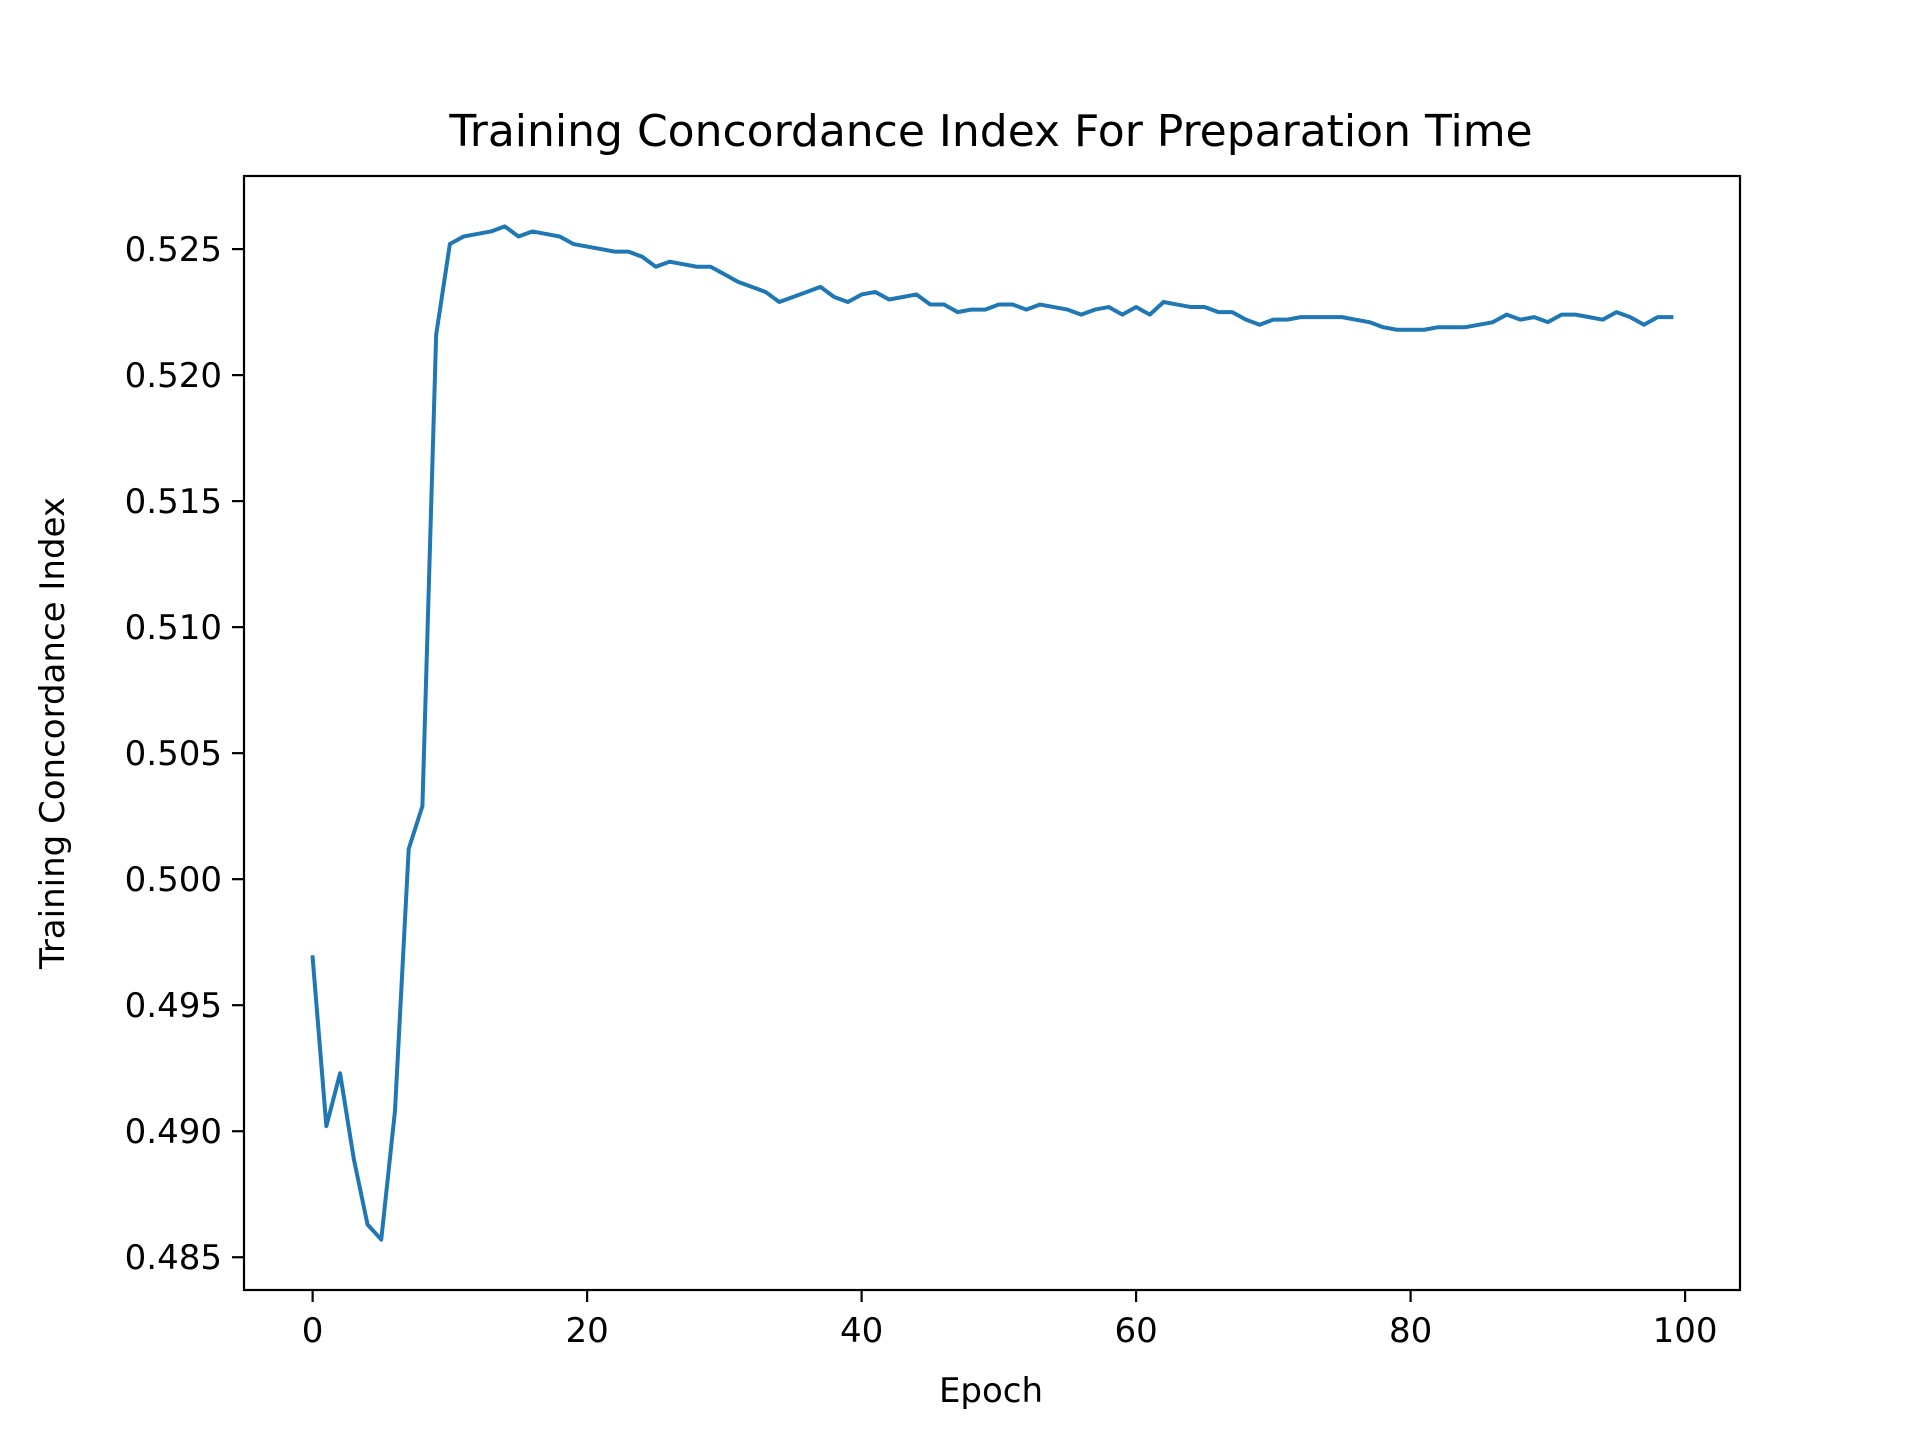  I want to click on x-tick-label: 100, so click(1685, 1331).